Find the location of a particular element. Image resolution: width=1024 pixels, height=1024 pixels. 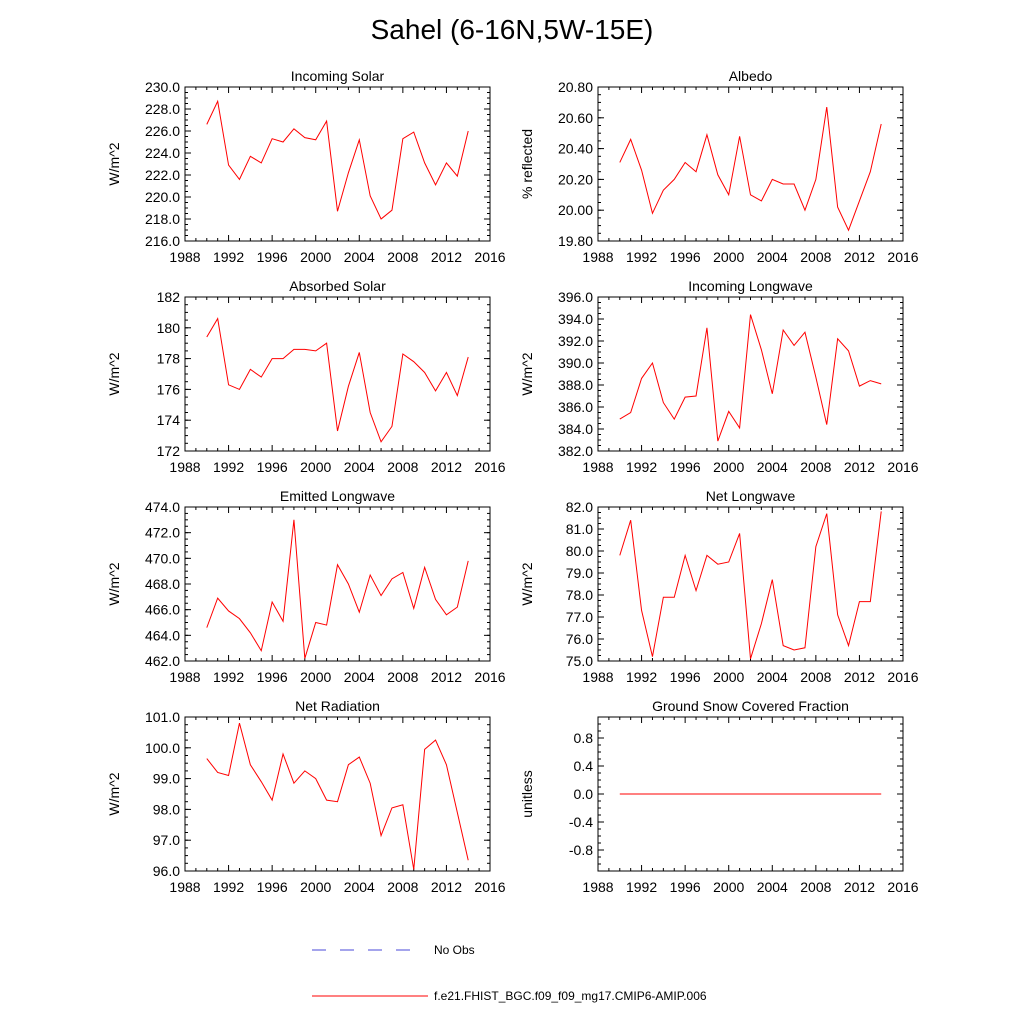

y-tick-label: 19.80 is located at coordinates (575, 241).